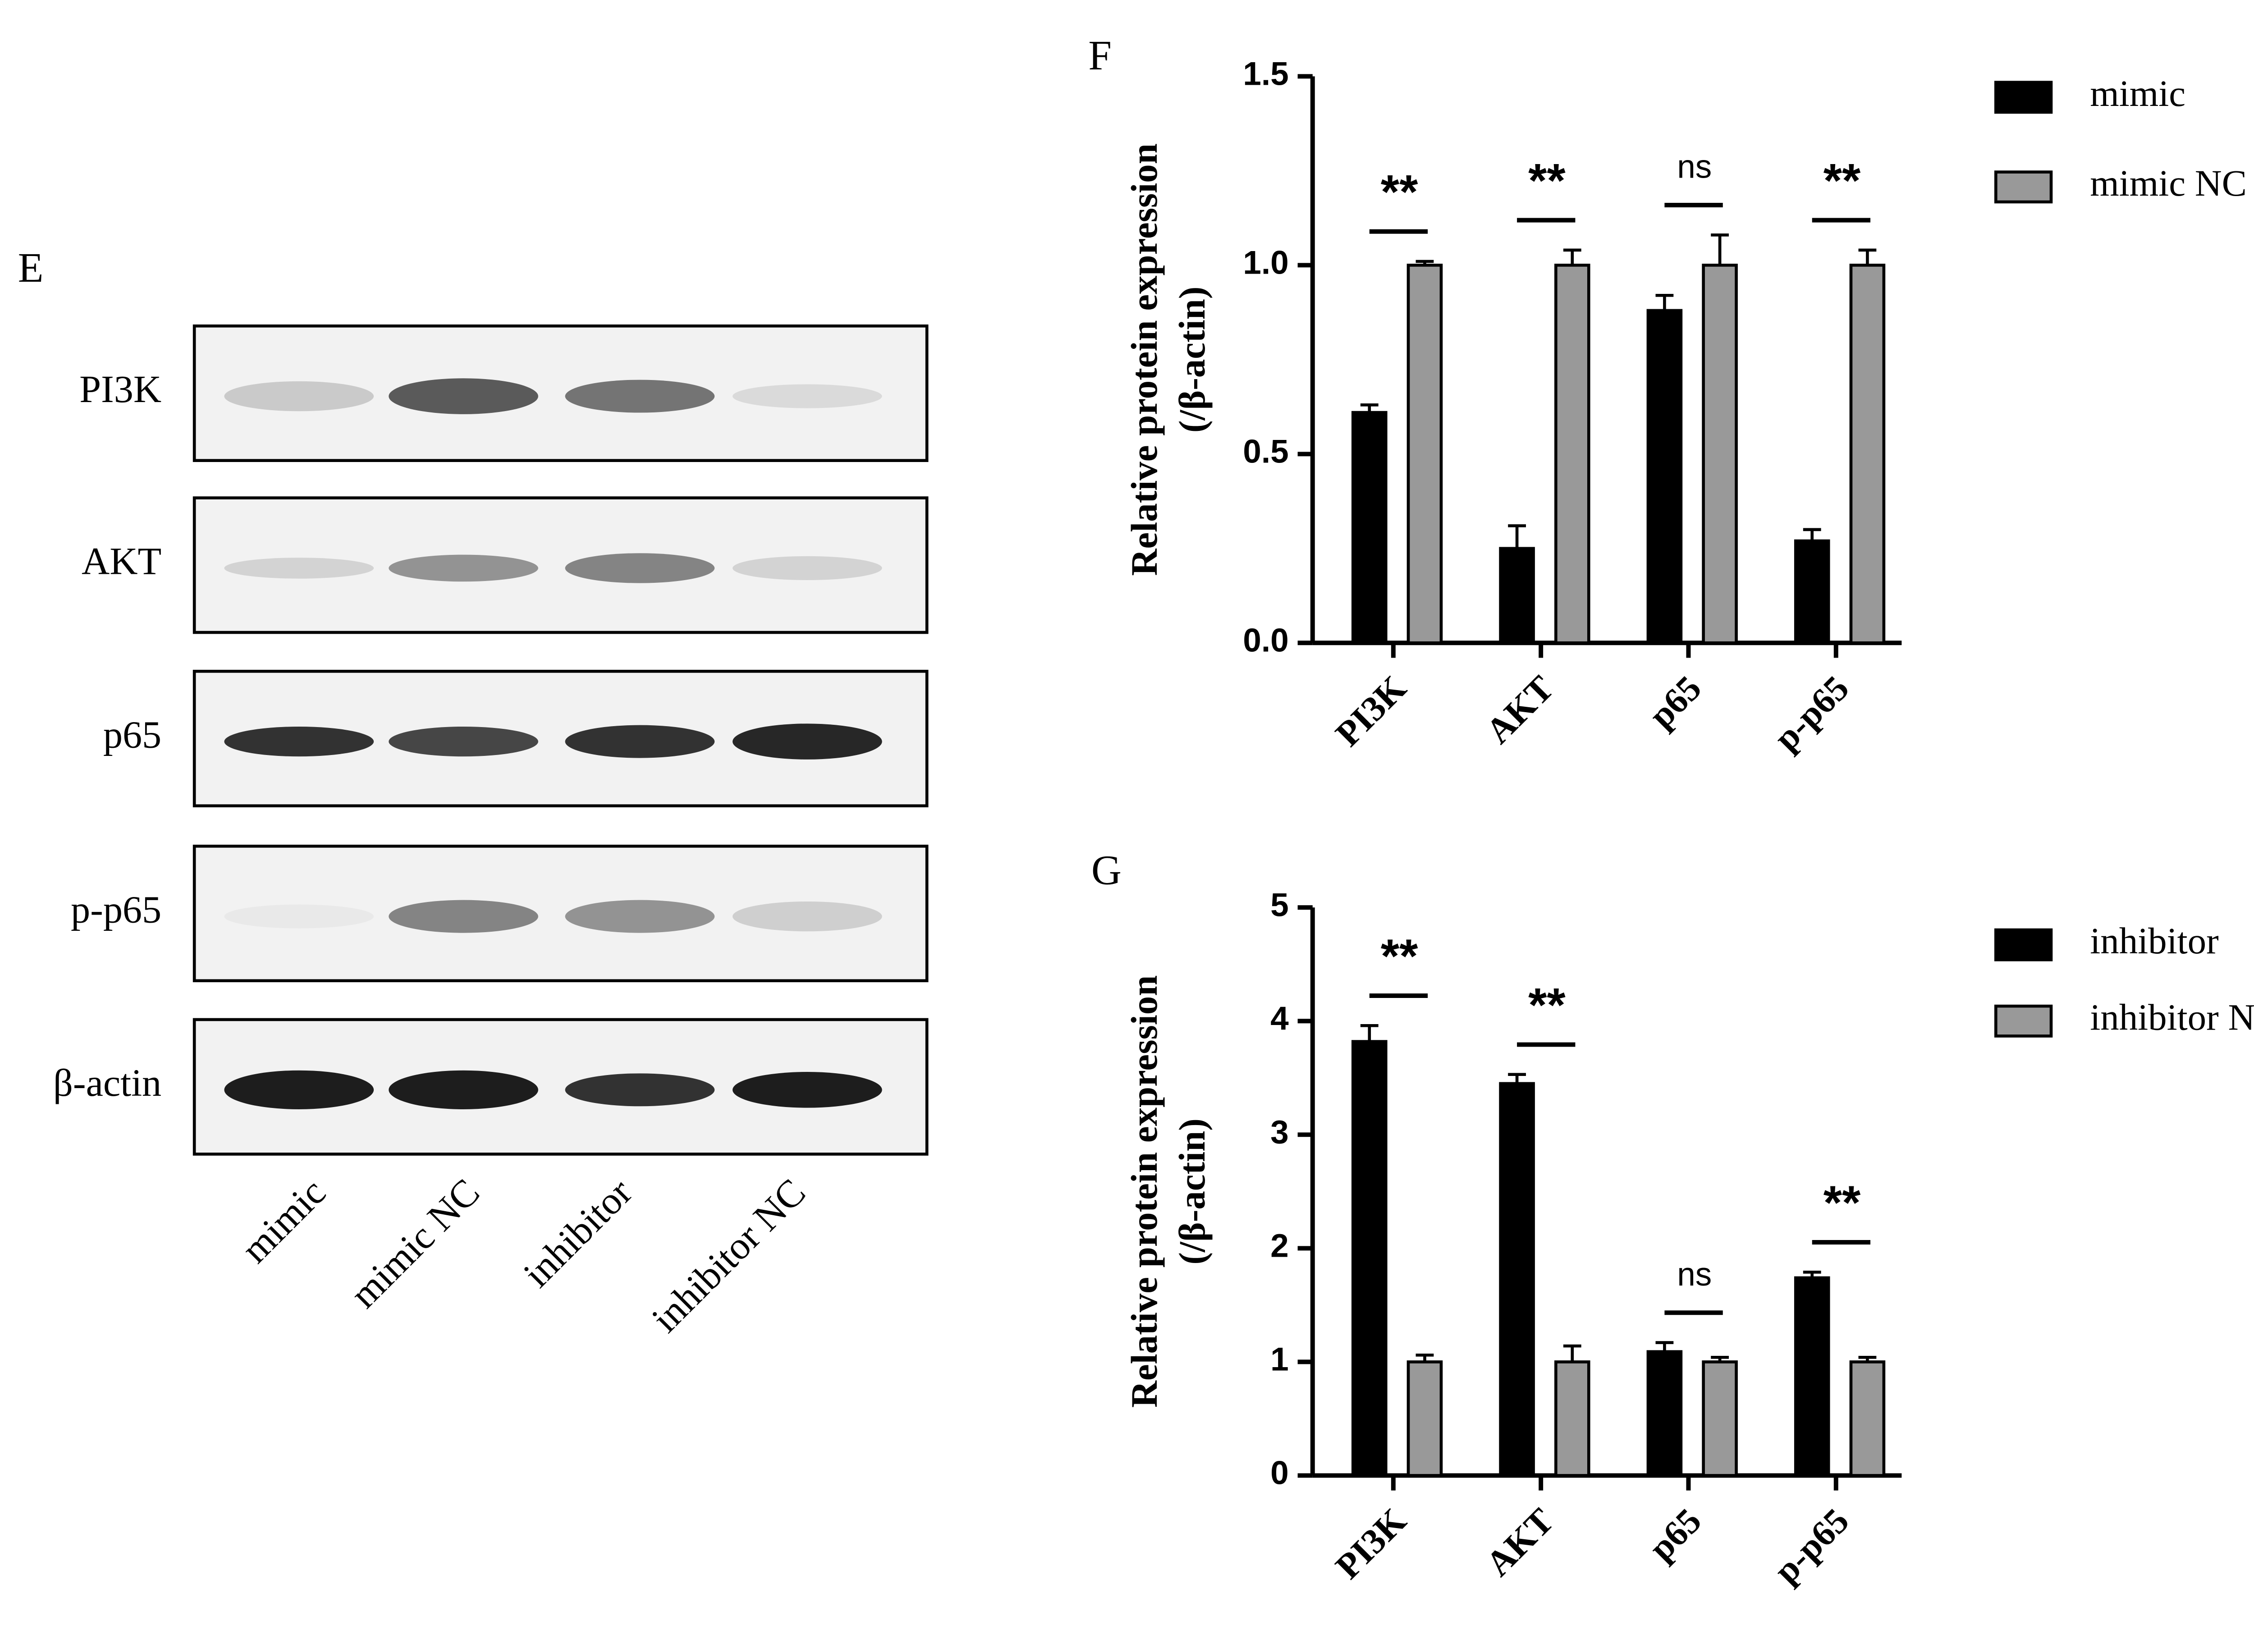  Describe the element at coordinates (1265, 452) in the screenshot. I see `y-tick-label: 0.5` at that location.